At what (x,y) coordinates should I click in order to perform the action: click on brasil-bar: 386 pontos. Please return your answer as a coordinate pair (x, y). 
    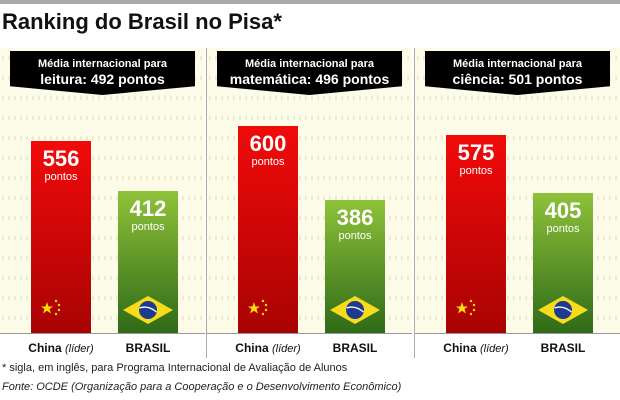
    Looking at the image, I should click on (355, 266).